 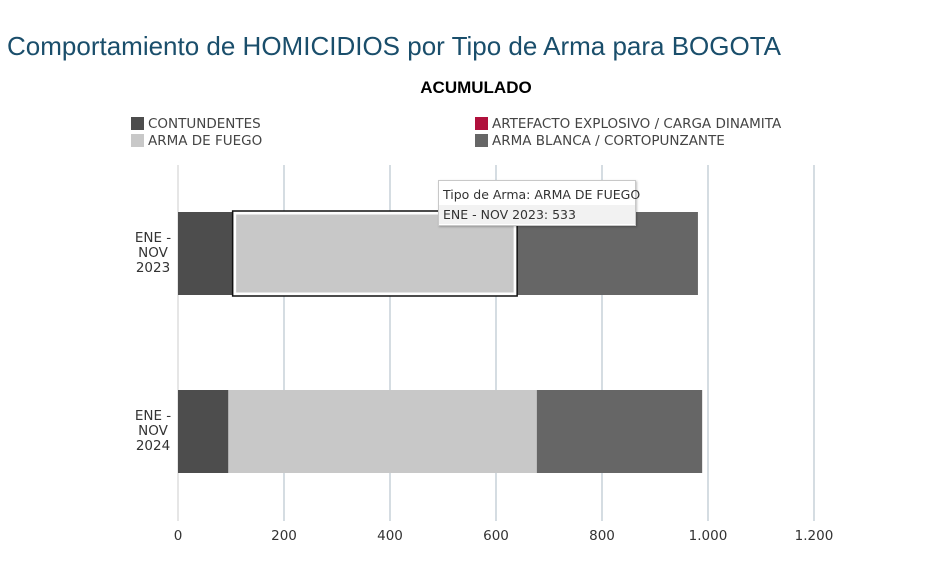 I want to click on legend-item-contundentes: CONTUNDENTES, so click(x=196, y=124).